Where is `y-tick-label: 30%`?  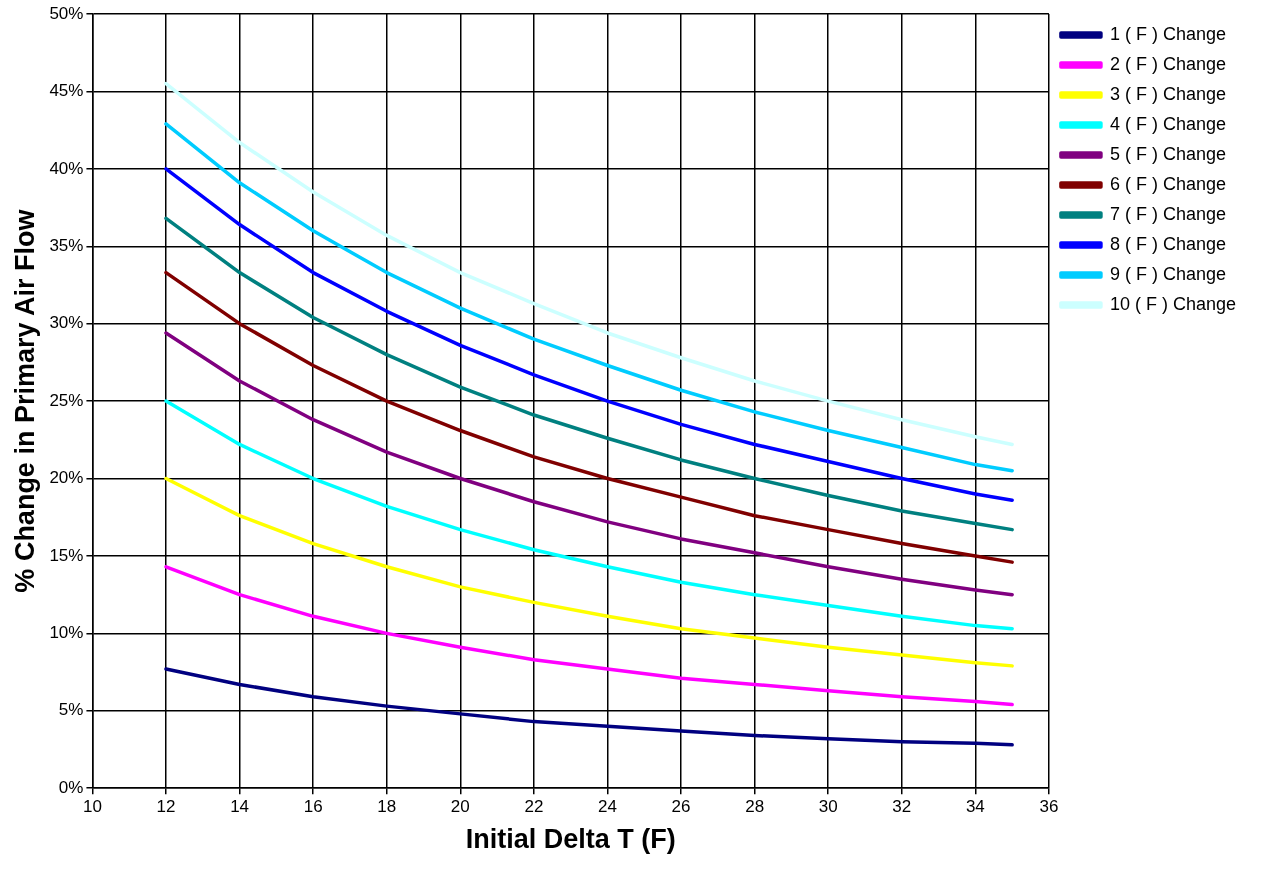 y-tick-label: 30% is located at coordinates (66, 323).